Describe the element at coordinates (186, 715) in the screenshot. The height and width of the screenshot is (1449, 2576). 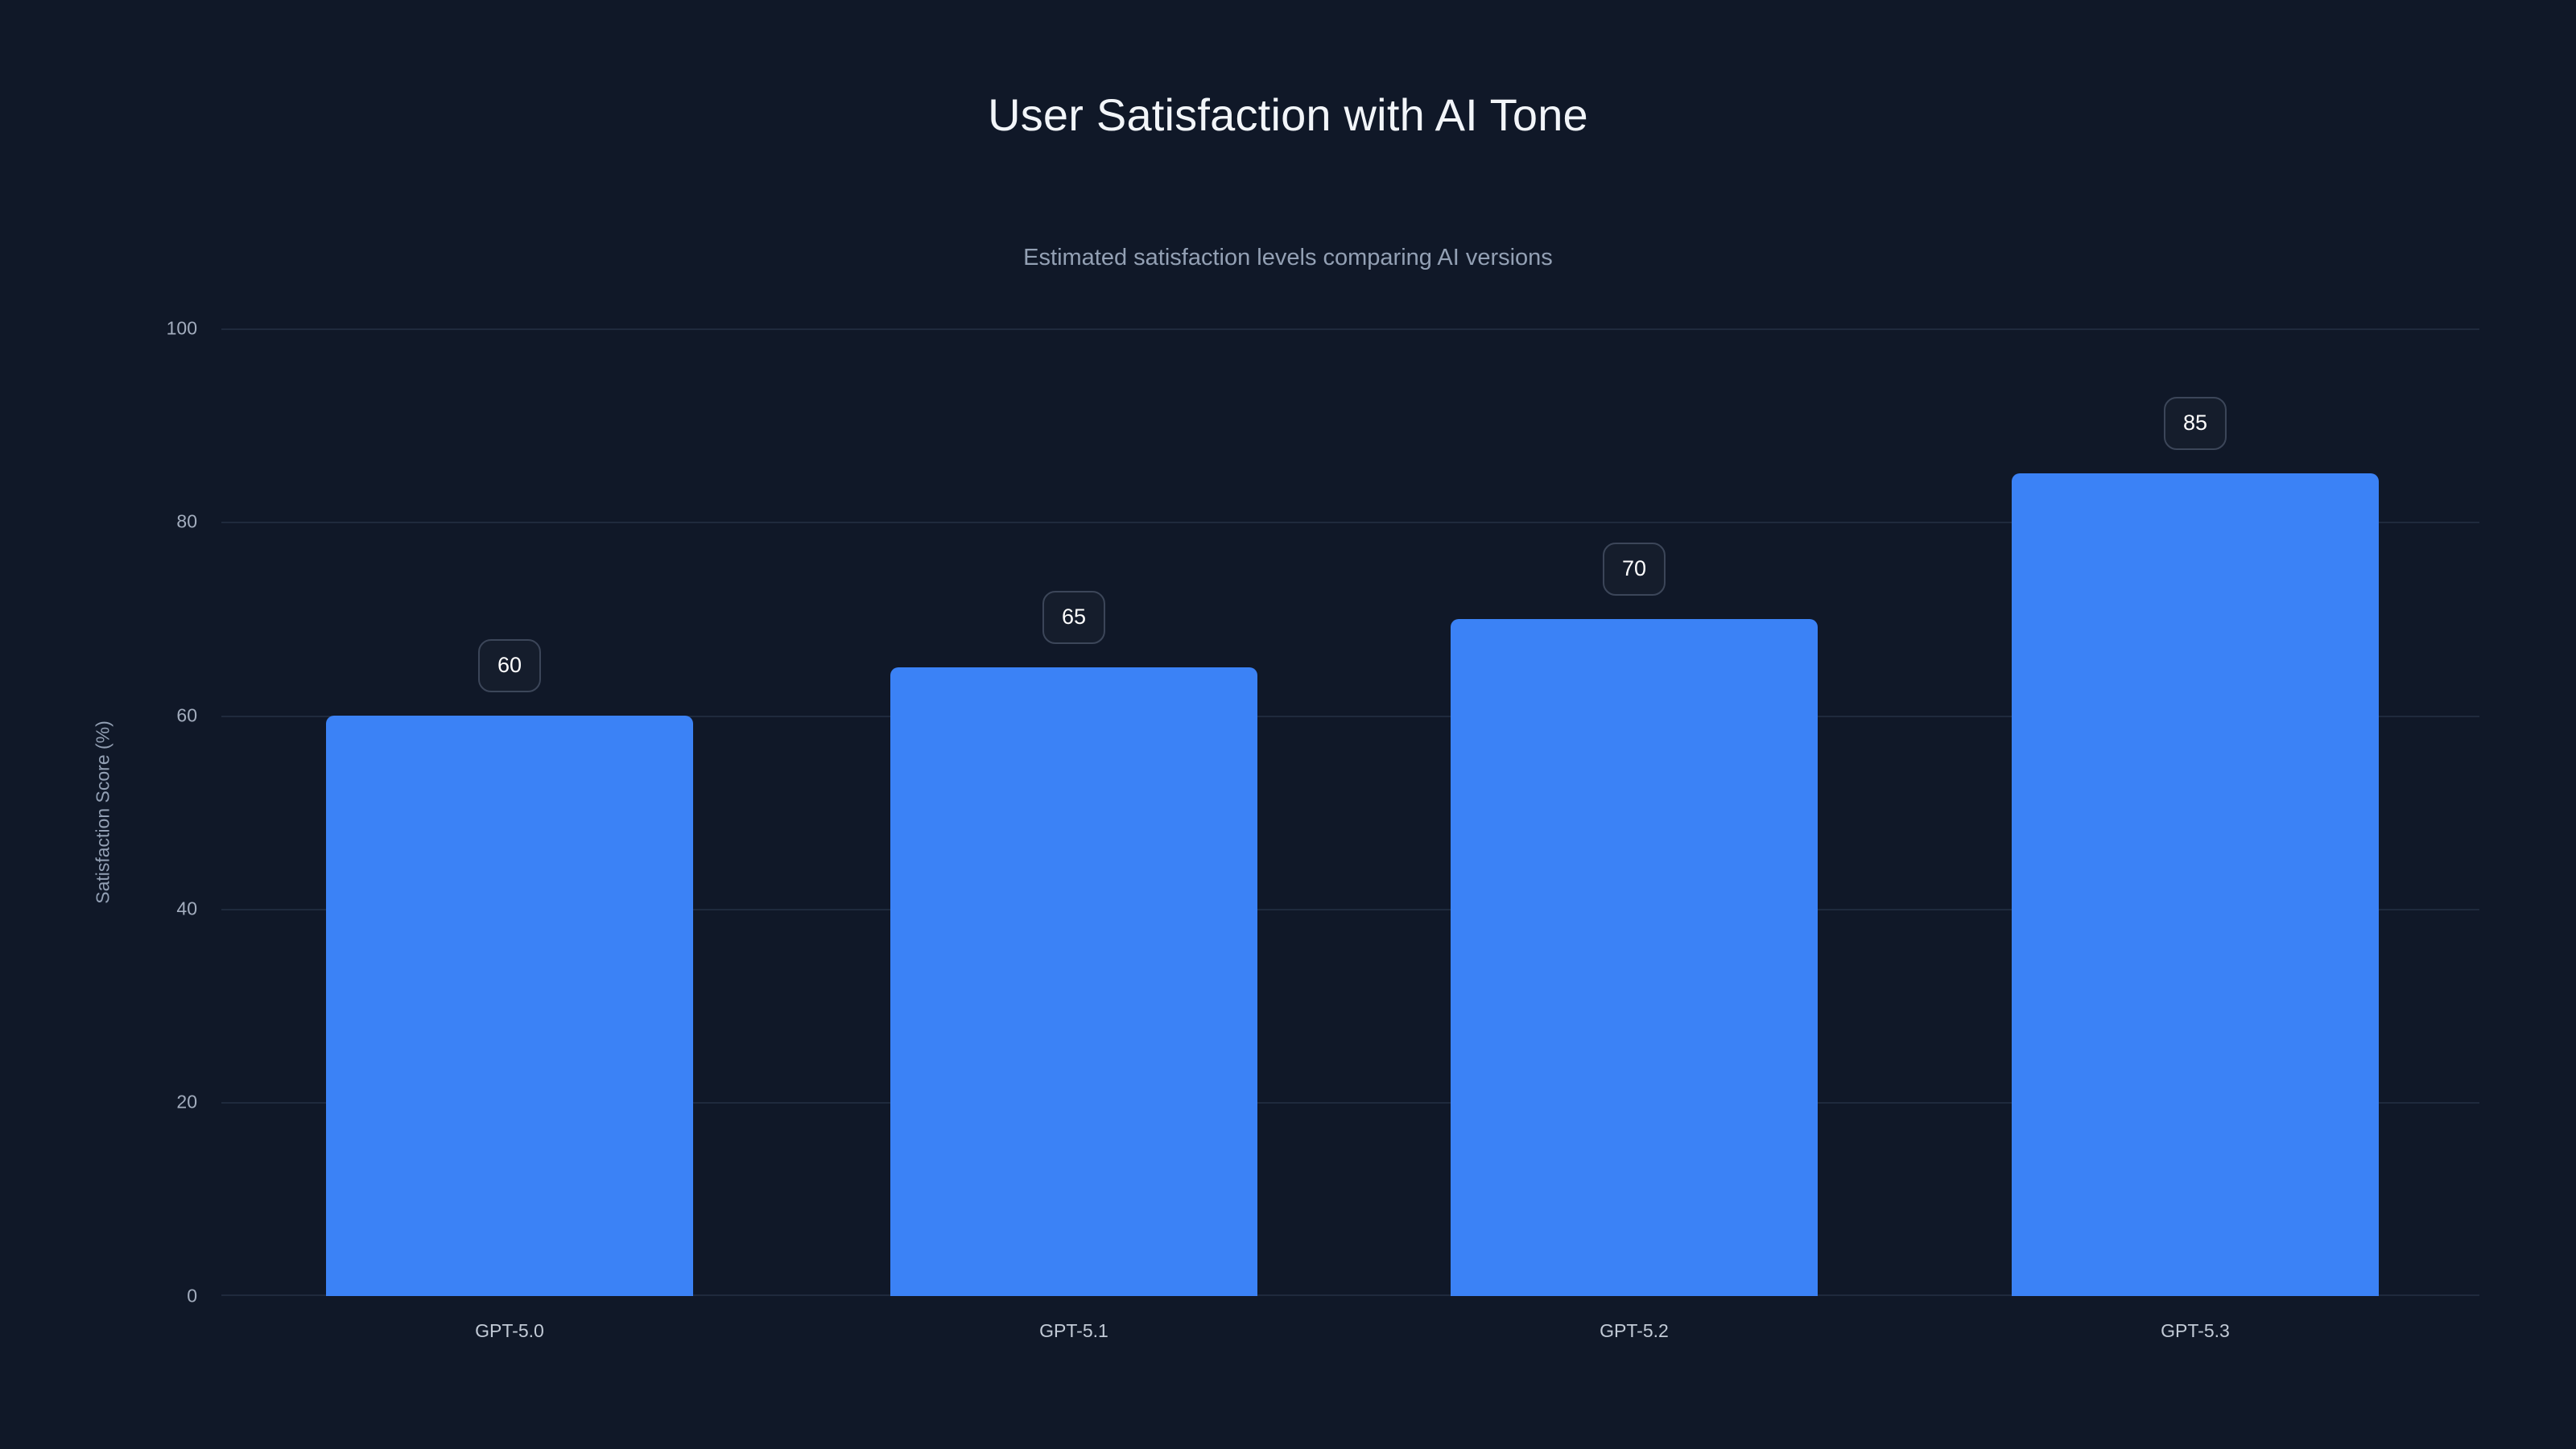
I see `y-tick-label: 60` at that location.